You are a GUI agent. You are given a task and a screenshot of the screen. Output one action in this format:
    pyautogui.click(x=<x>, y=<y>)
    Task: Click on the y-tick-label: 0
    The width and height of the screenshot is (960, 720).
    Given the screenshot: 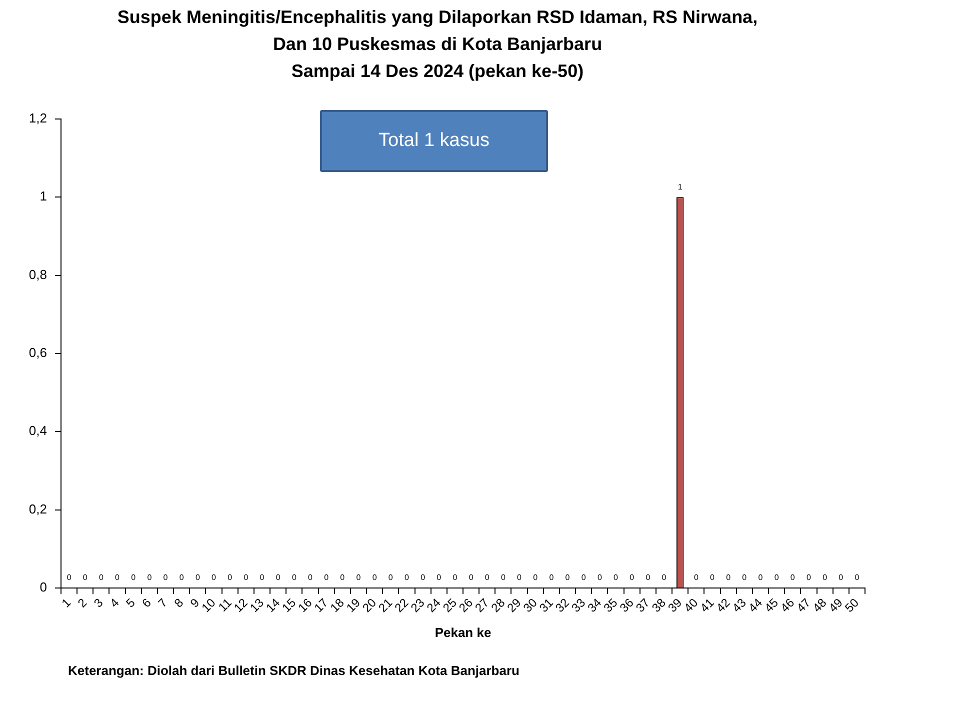 What is the action you would take?
    pyautogui.click(x=43, y=587)
    